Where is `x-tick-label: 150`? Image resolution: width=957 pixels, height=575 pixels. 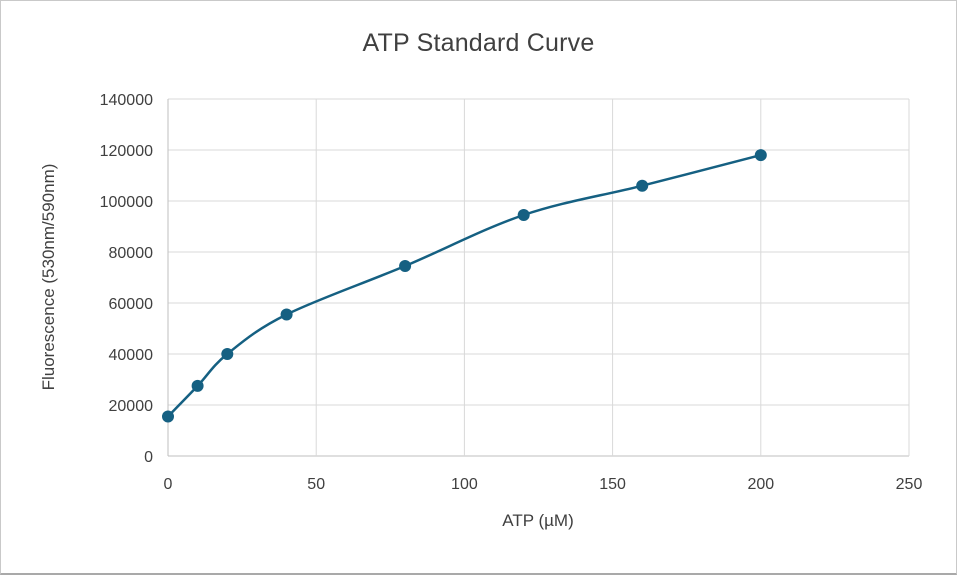
x-tick-label: 150 is located at coordinates (612, 484).